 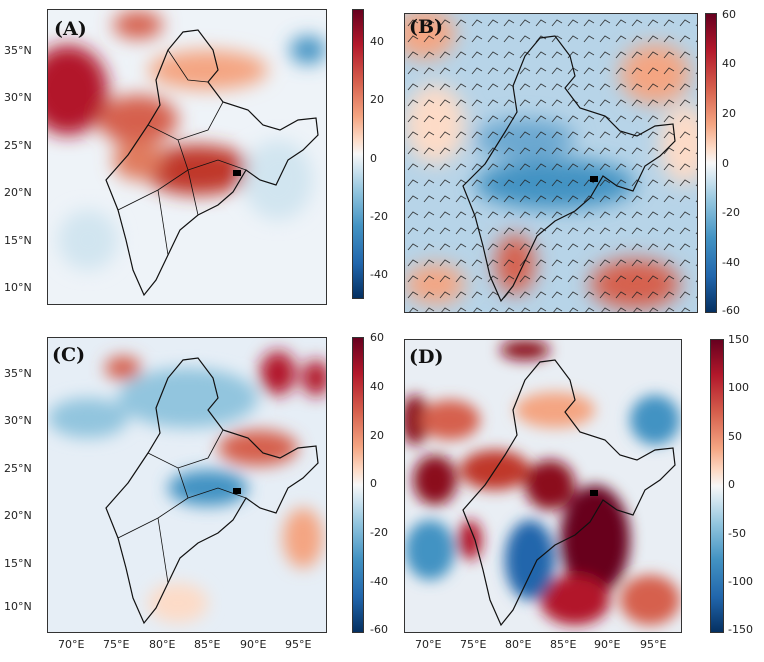 I want to click on colorbar-a, so click(x=358, y=154).